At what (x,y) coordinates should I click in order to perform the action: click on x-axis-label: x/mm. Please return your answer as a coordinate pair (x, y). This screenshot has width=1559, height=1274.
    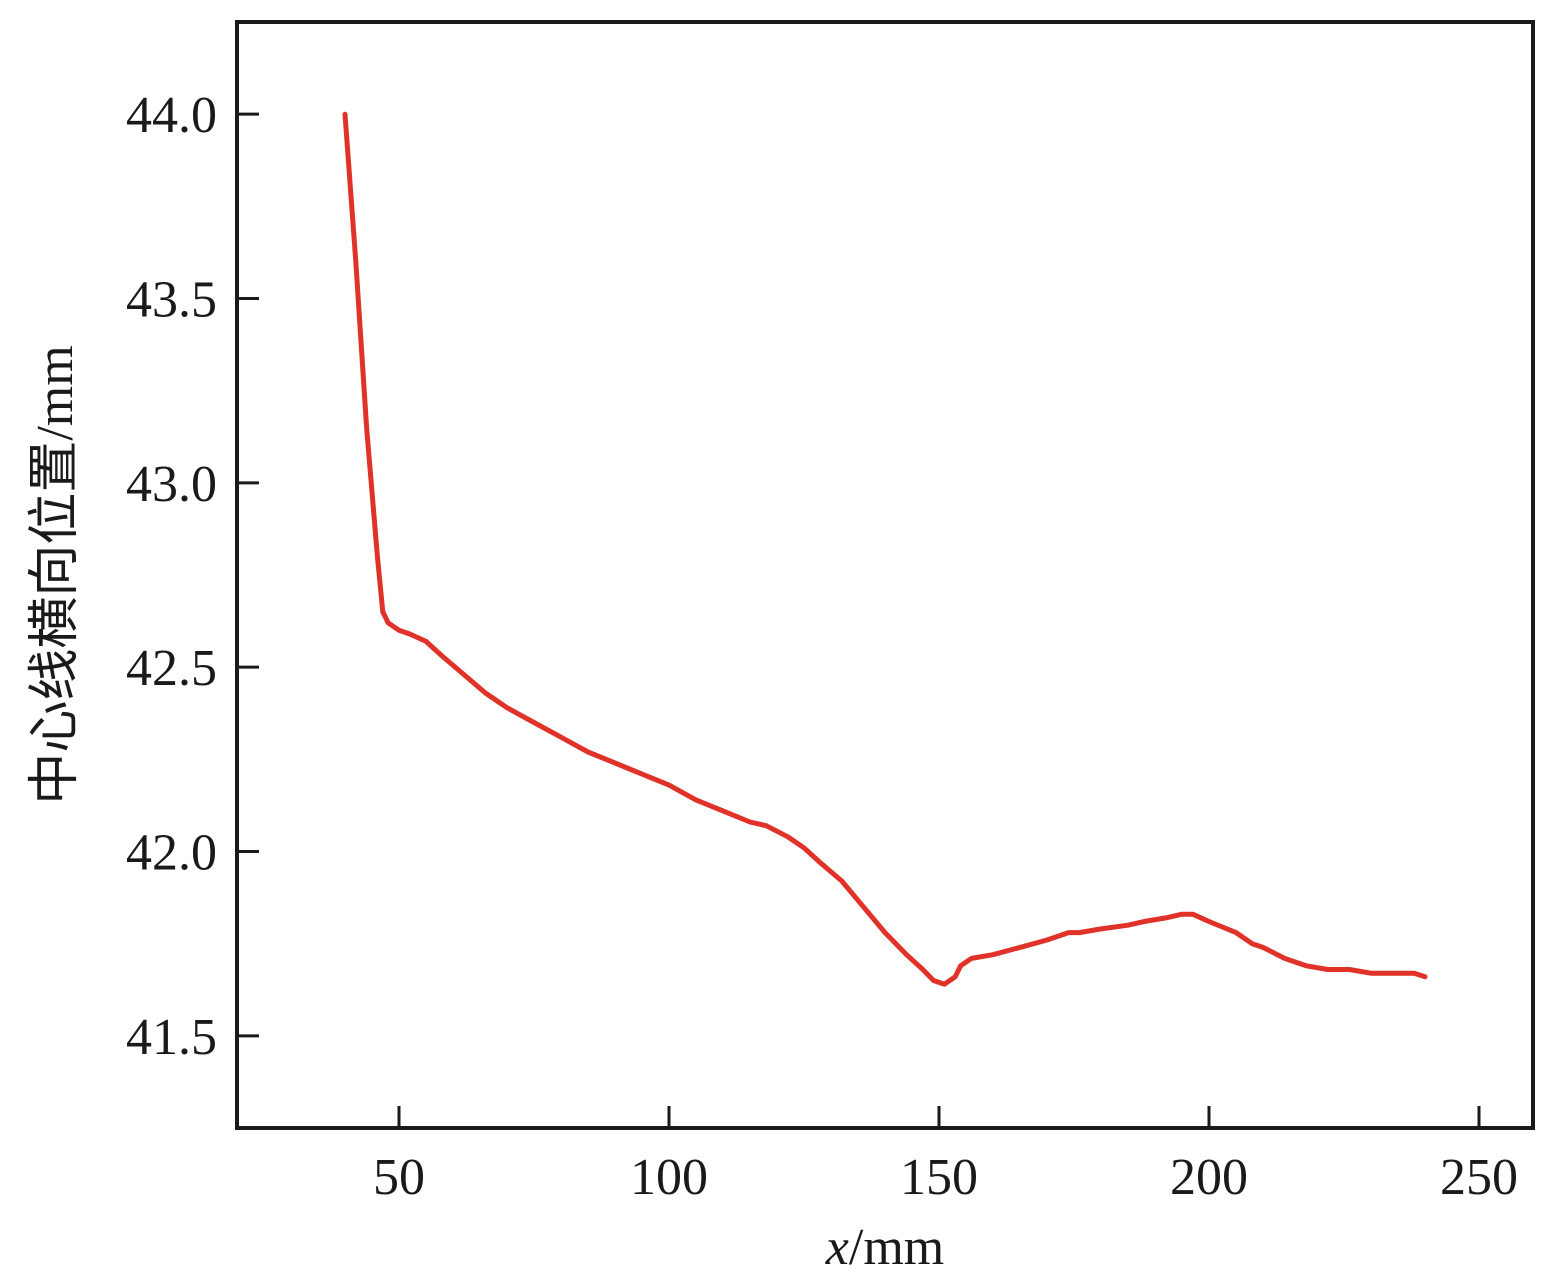
    Looking at the image, I should click on (884, 1246).